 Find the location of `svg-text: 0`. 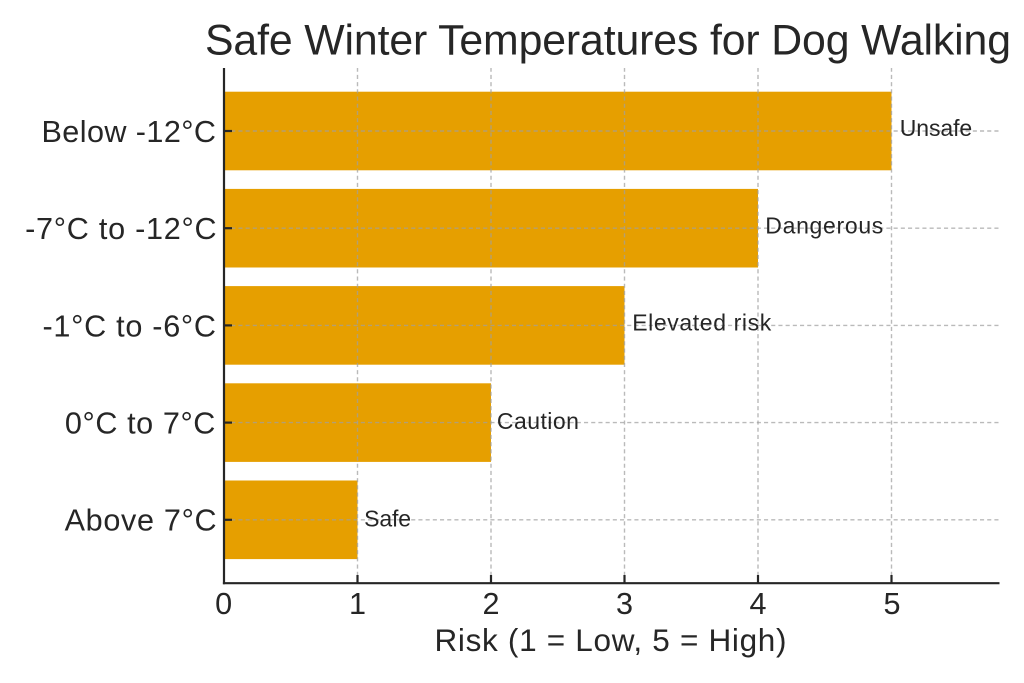

svg-text: 0 is located at coordinates (223, 604).